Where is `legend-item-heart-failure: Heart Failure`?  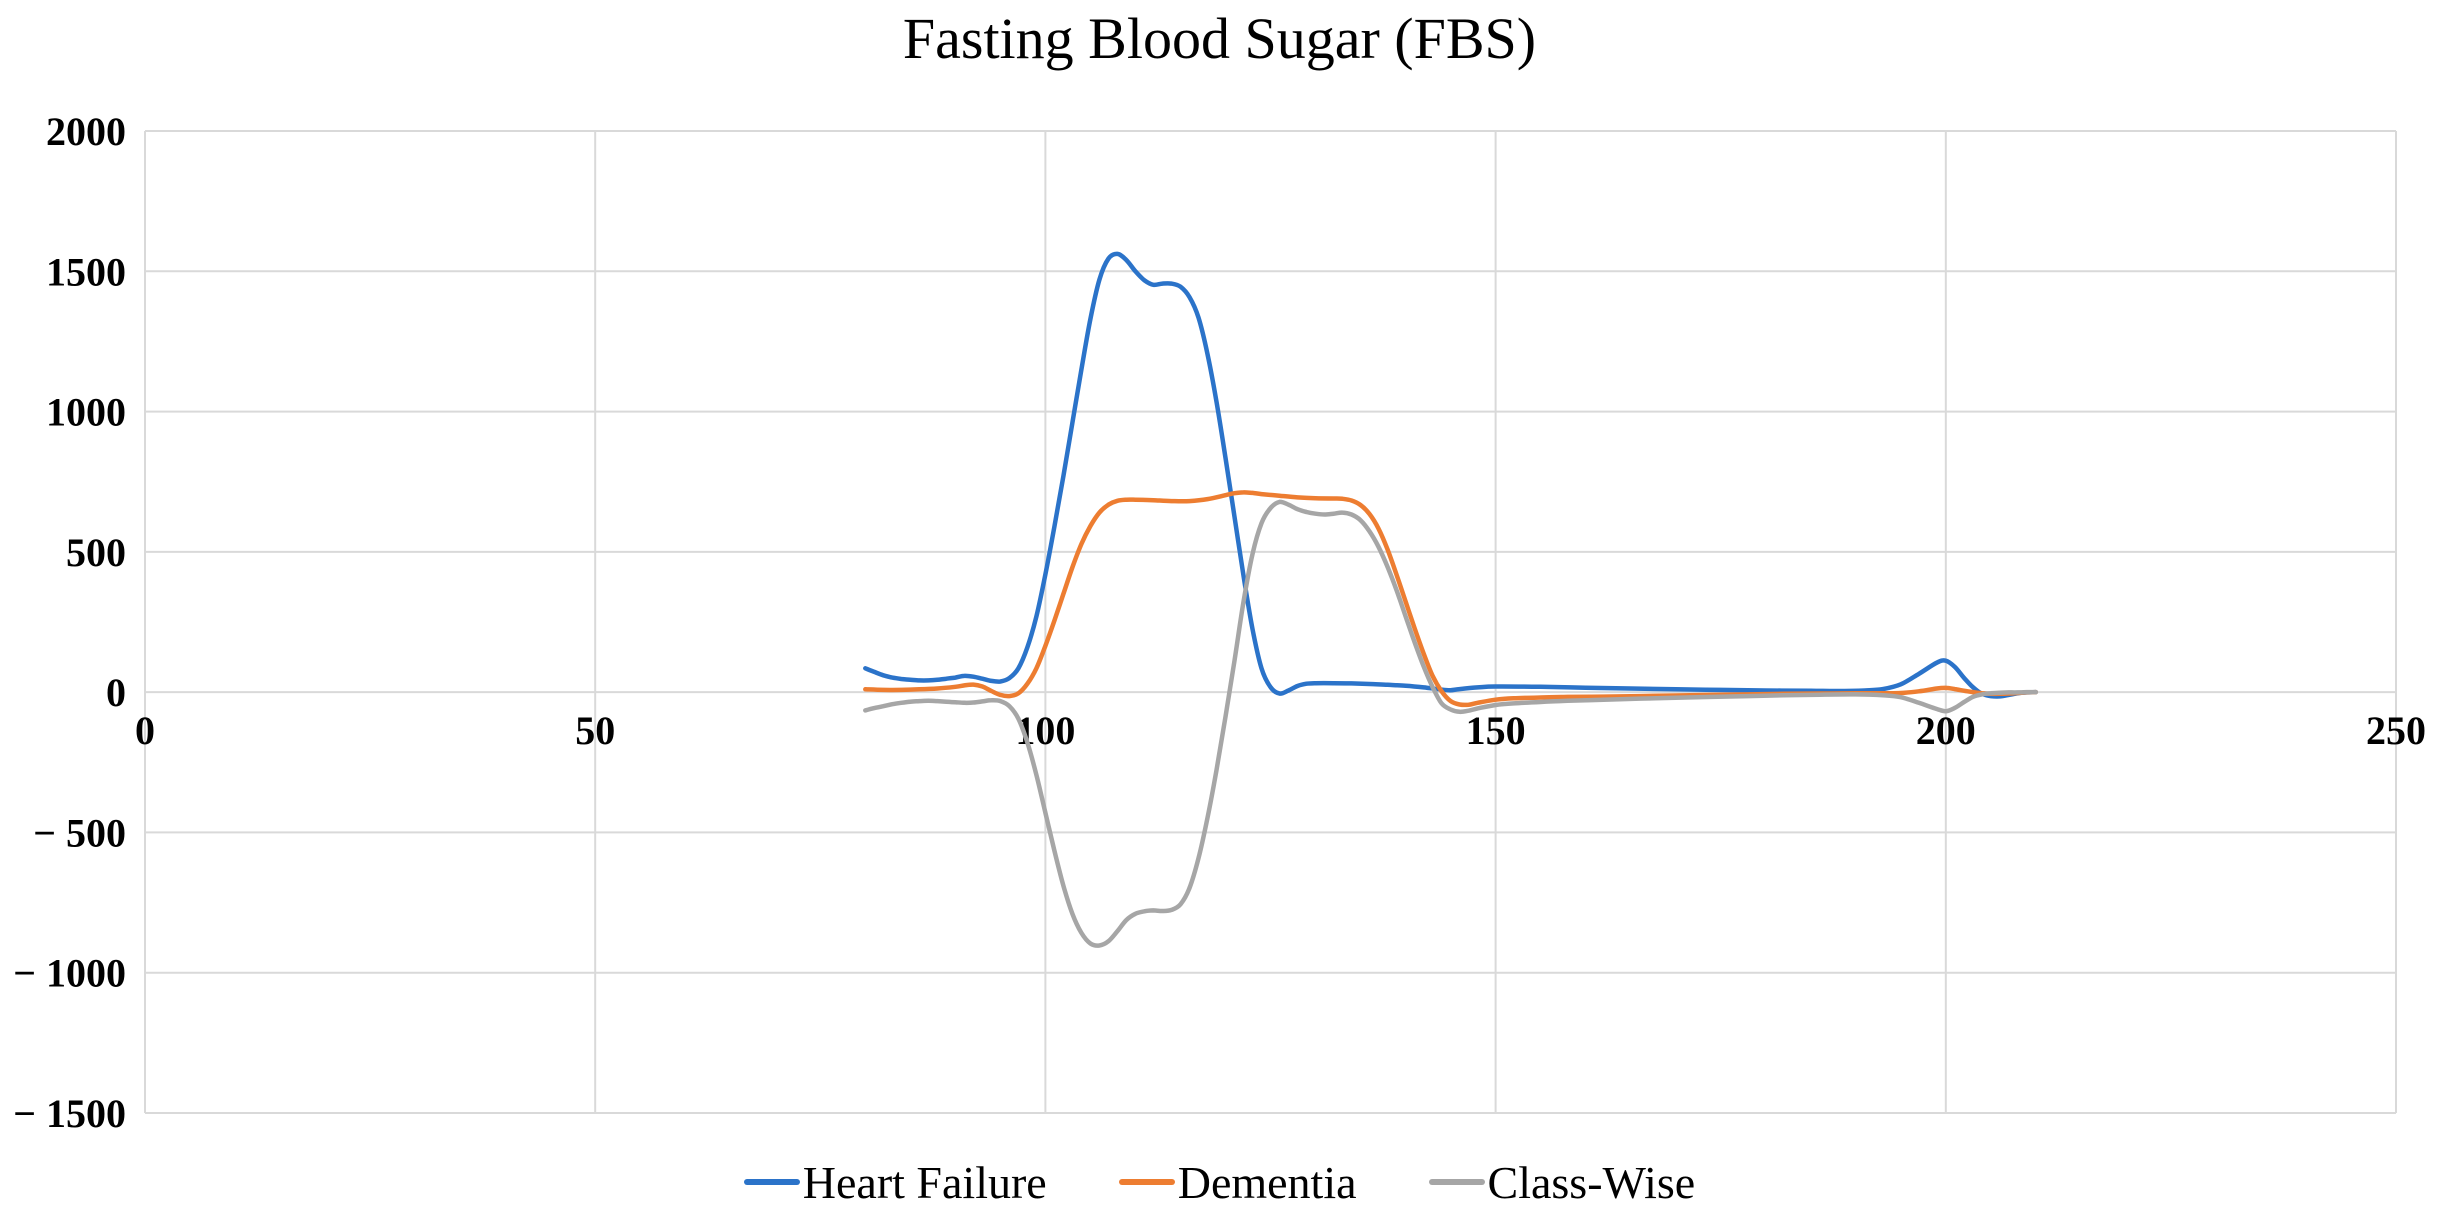
legend-item-heart-failure: Heart Failure is located at coordinates (895, 1182).